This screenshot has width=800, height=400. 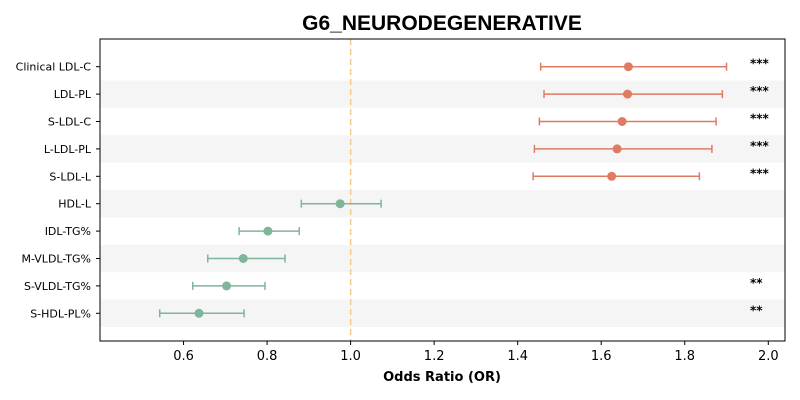 What do you see at coordinates (476, 352) in the screenshot?
I see `x-axis-ticks: 0.6 0.8 1.0 1.2 1.4 1.6 1.8 2.0` at bounding box center [476, 352].